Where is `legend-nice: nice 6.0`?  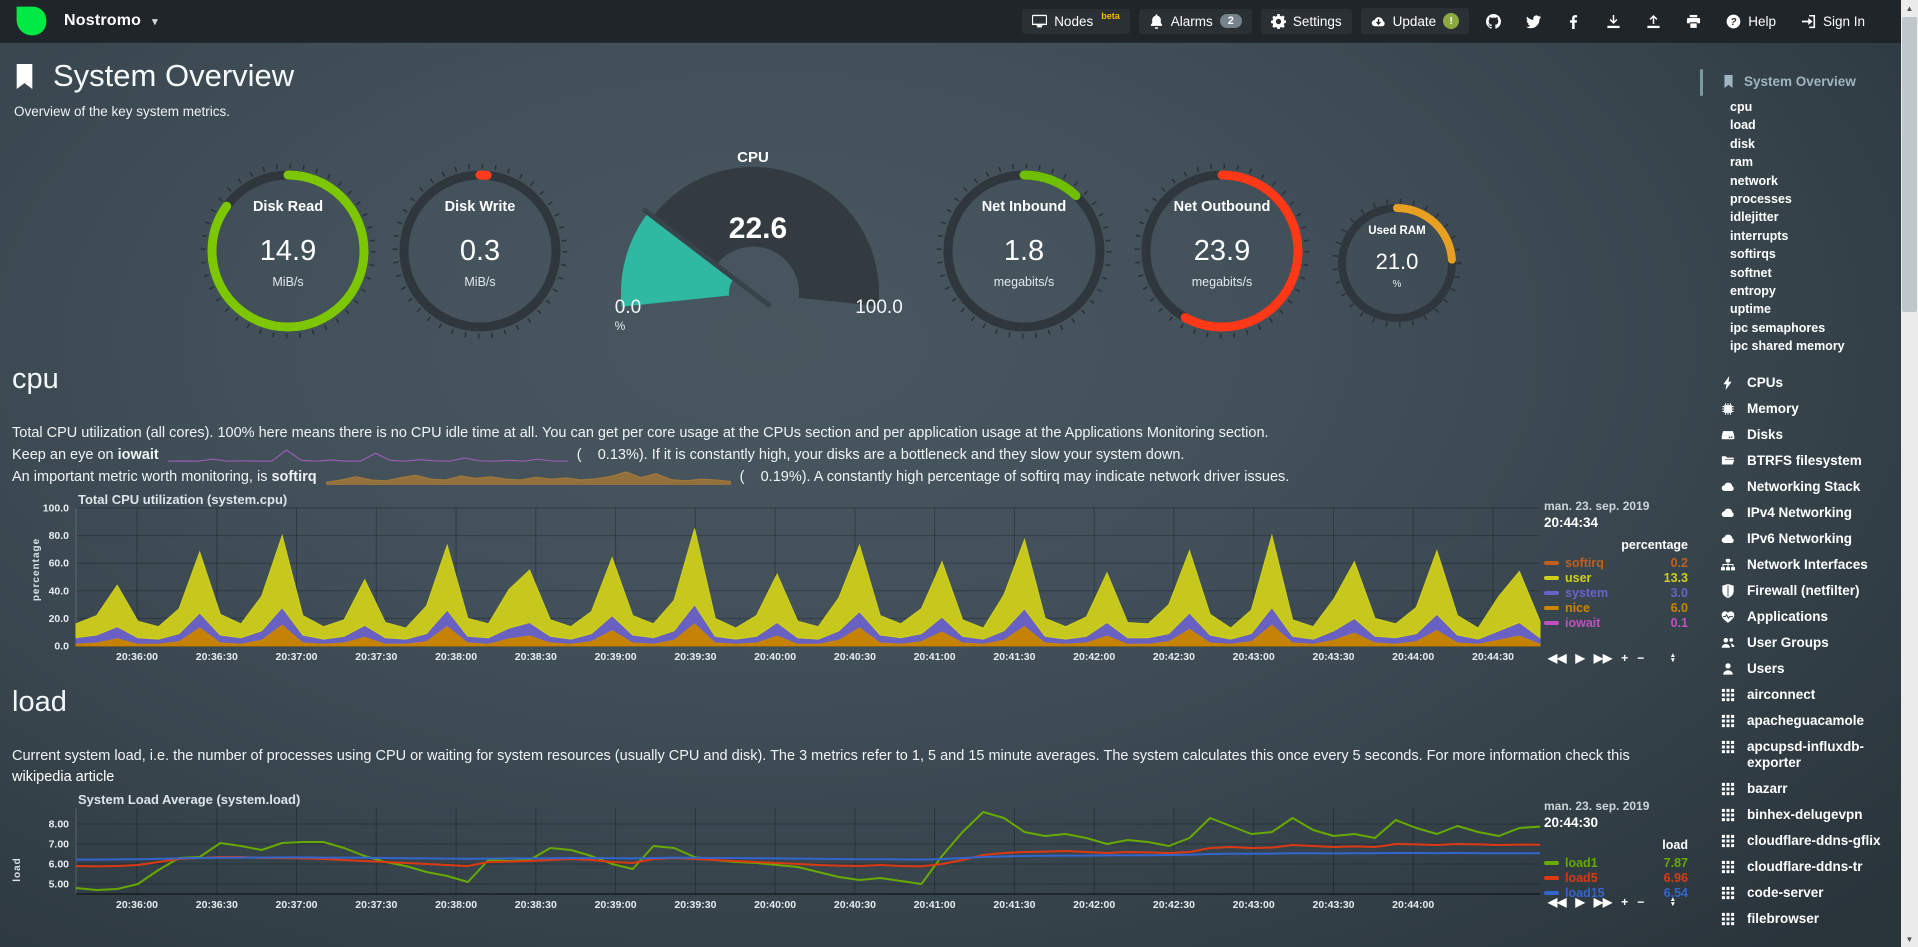
legend-nice: nice 6.0 is located at coordinates (1617, 607).